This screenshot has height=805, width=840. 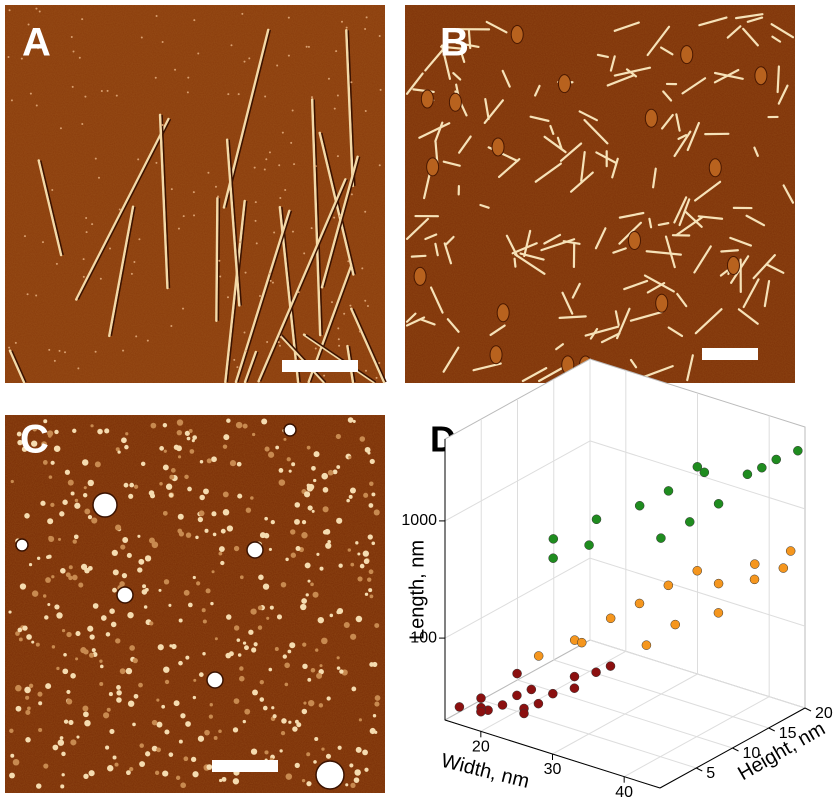 I want to click on aggregate, so click(x=255, y=550).